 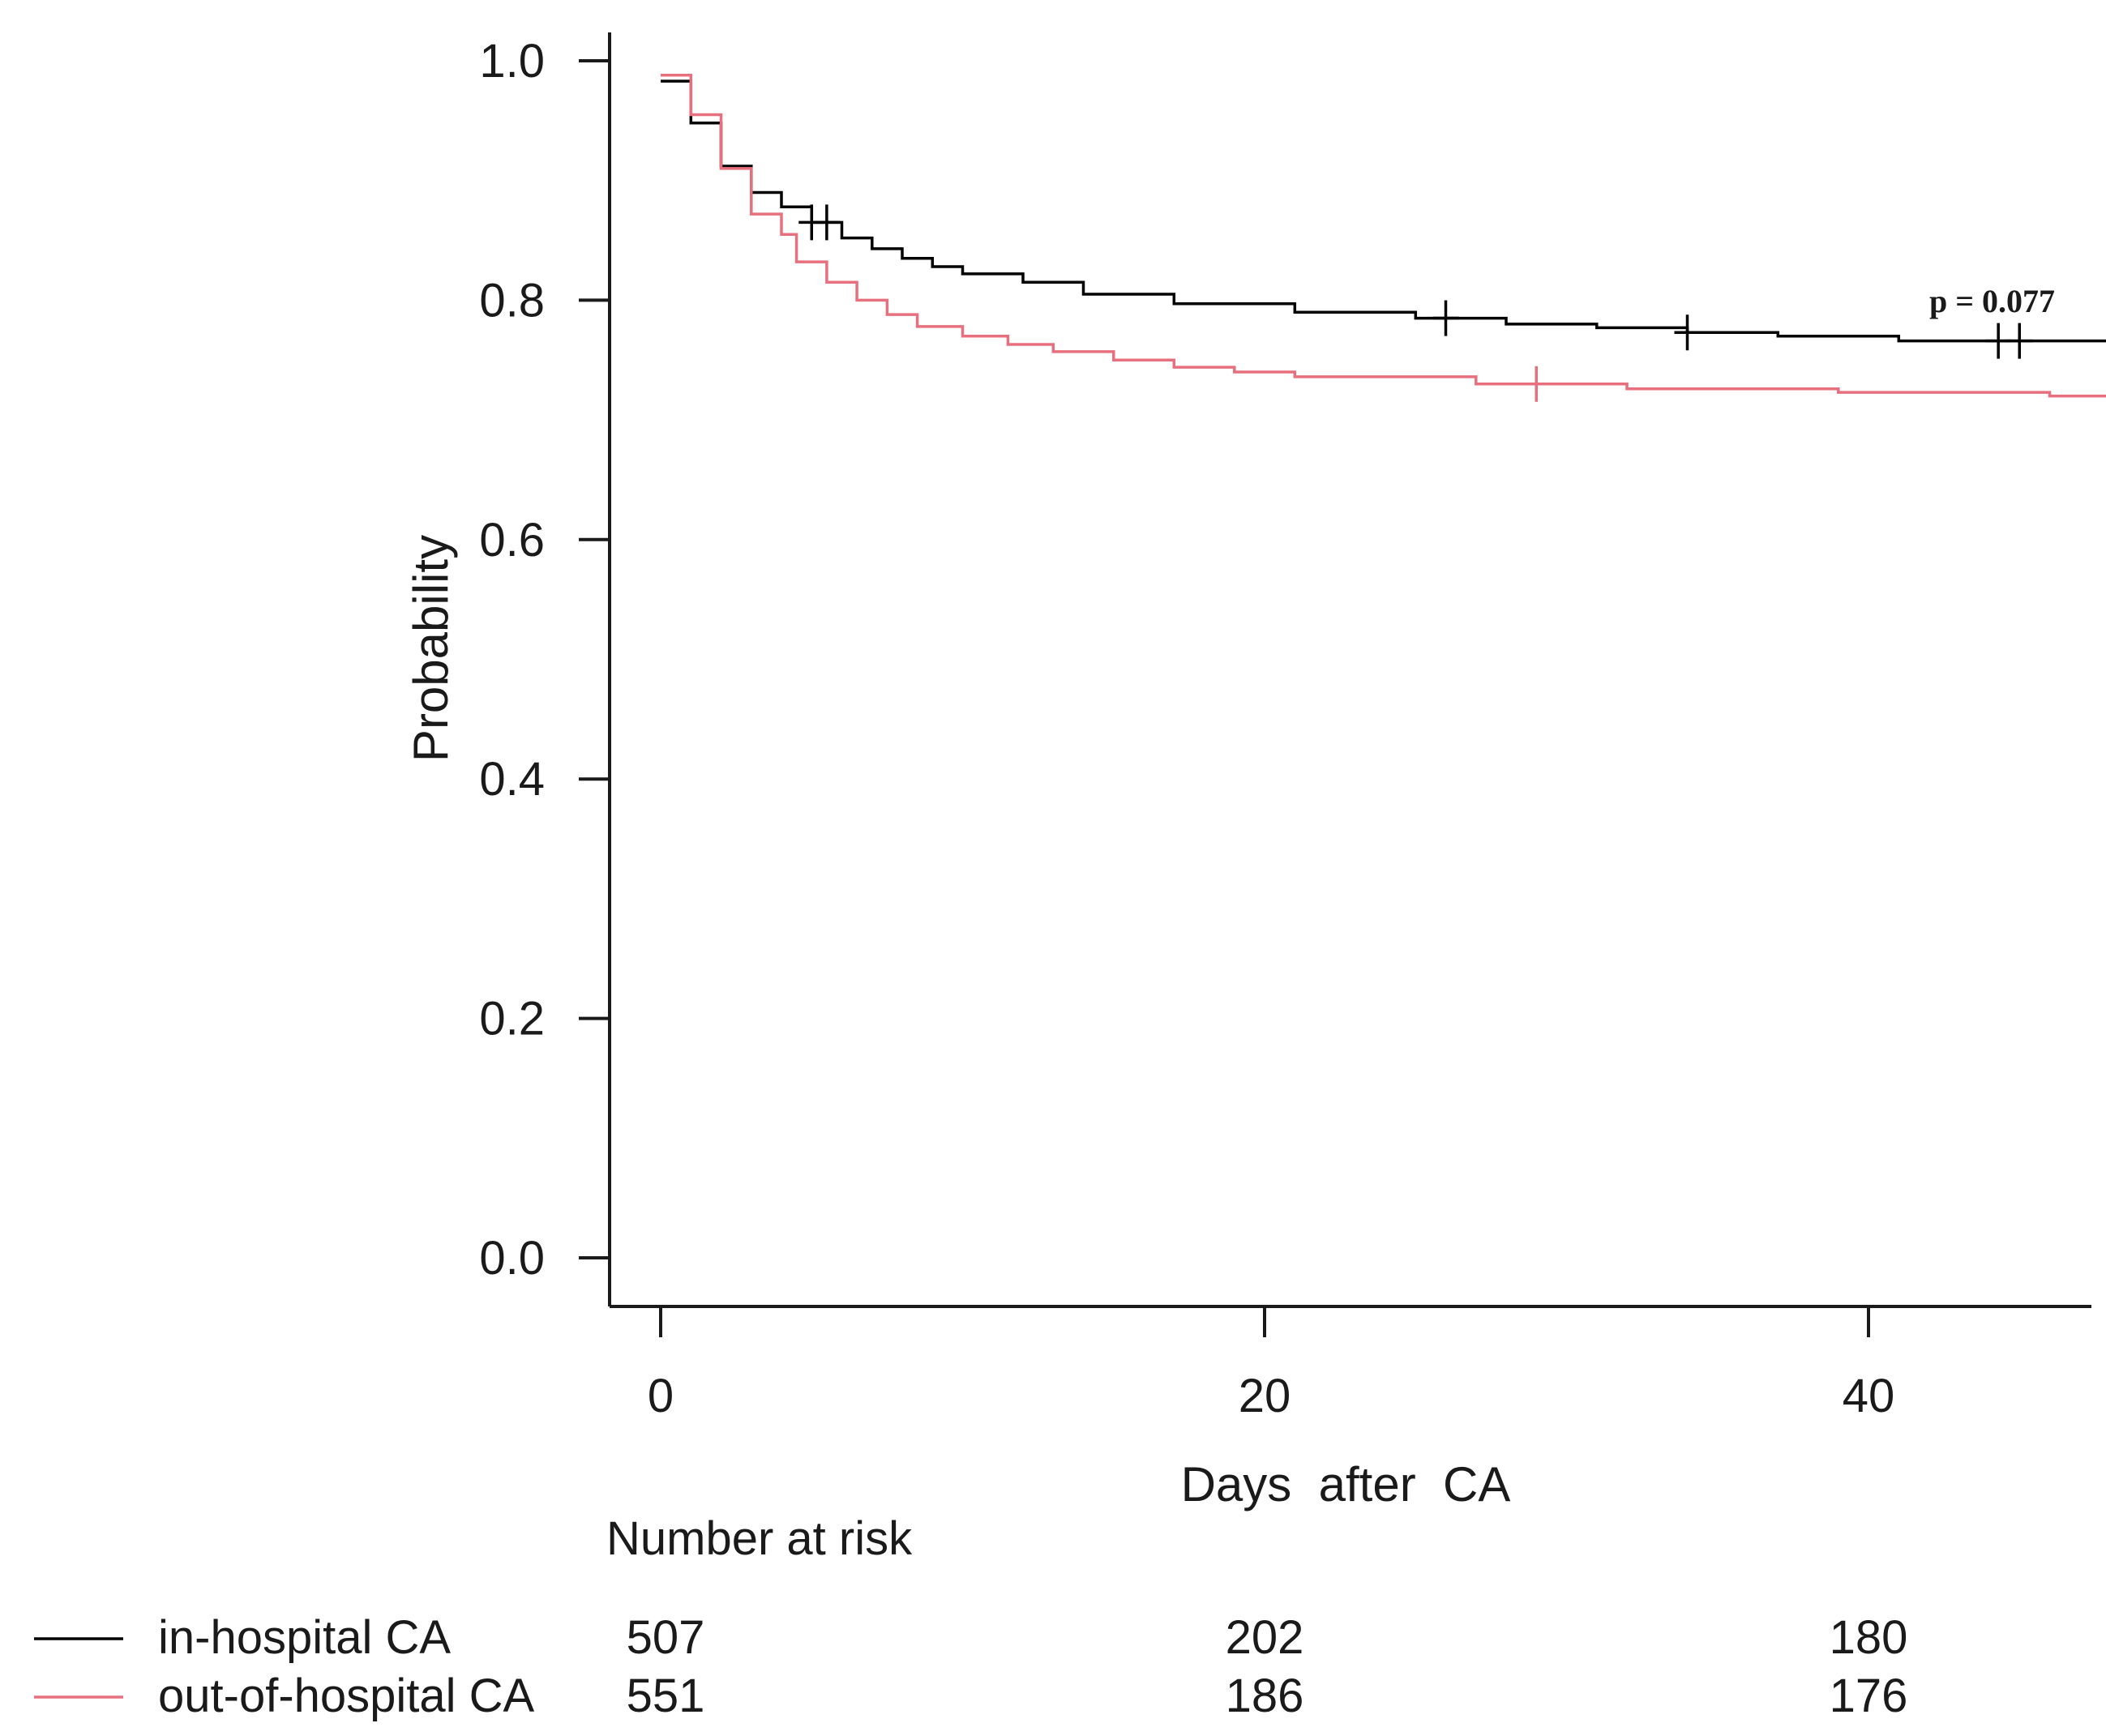 What do you see at coordinates (1265, 1637) in the screenshot?
I see `risk-value: 202` at bounding box center [1265, 1637].